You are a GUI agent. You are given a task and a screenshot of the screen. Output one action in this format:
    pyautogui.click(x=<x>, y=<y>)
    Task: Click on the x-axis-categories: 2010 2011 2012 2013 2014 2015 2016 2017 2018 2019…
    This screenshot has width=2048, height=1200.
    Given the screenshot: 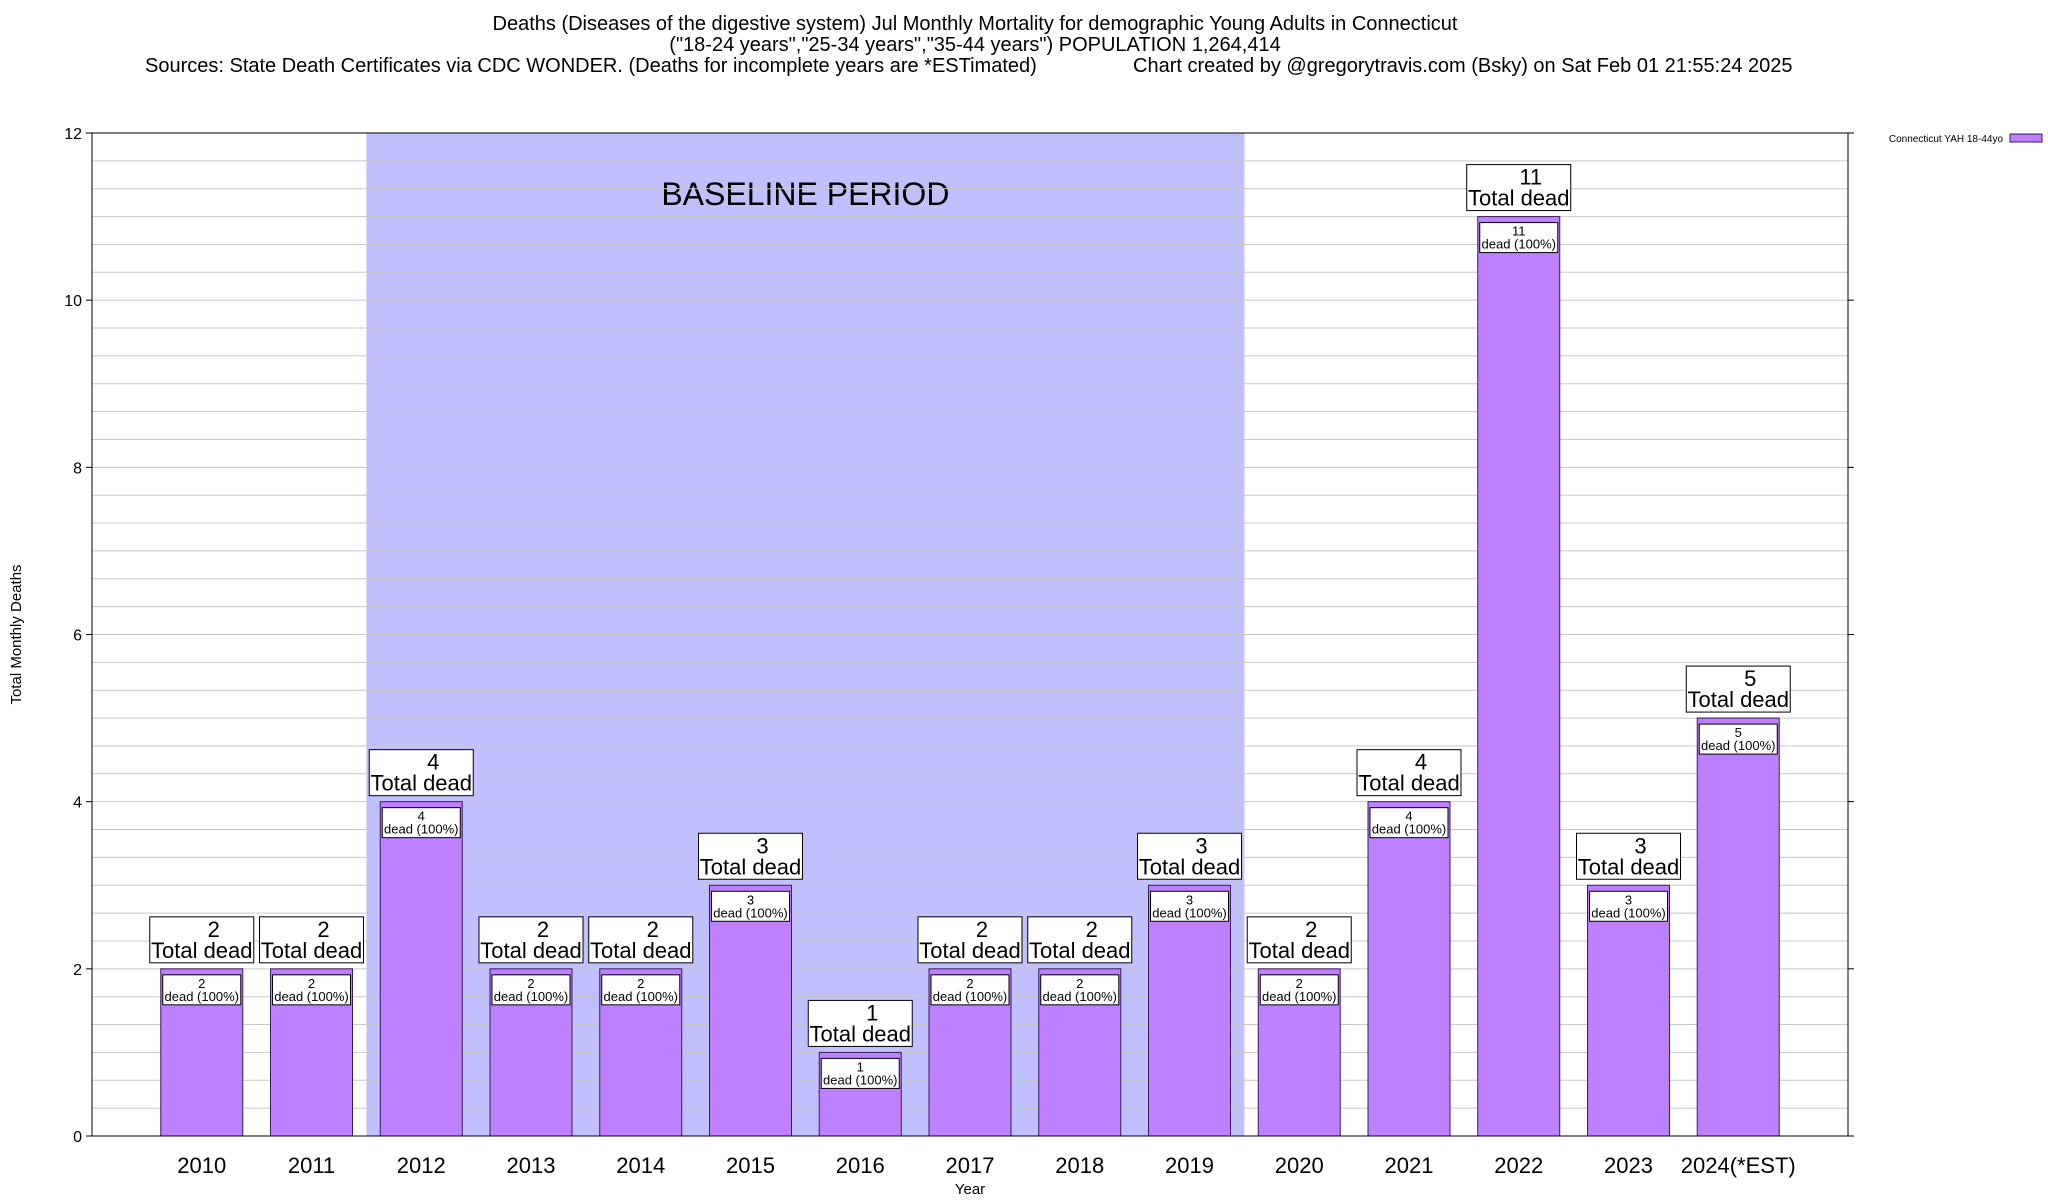 What is the action you would take?
    pyautogui.click(x=986, y=1165)
    